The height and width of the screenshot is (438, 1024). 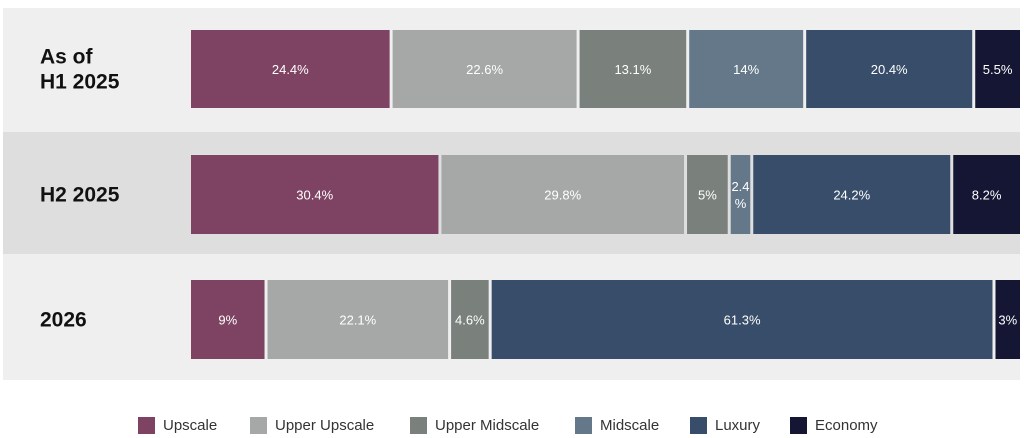 What do you see at coordinates (846, 425) in the screenshot?
I see `legend-label: Economy` at bounding box center [846, 425].